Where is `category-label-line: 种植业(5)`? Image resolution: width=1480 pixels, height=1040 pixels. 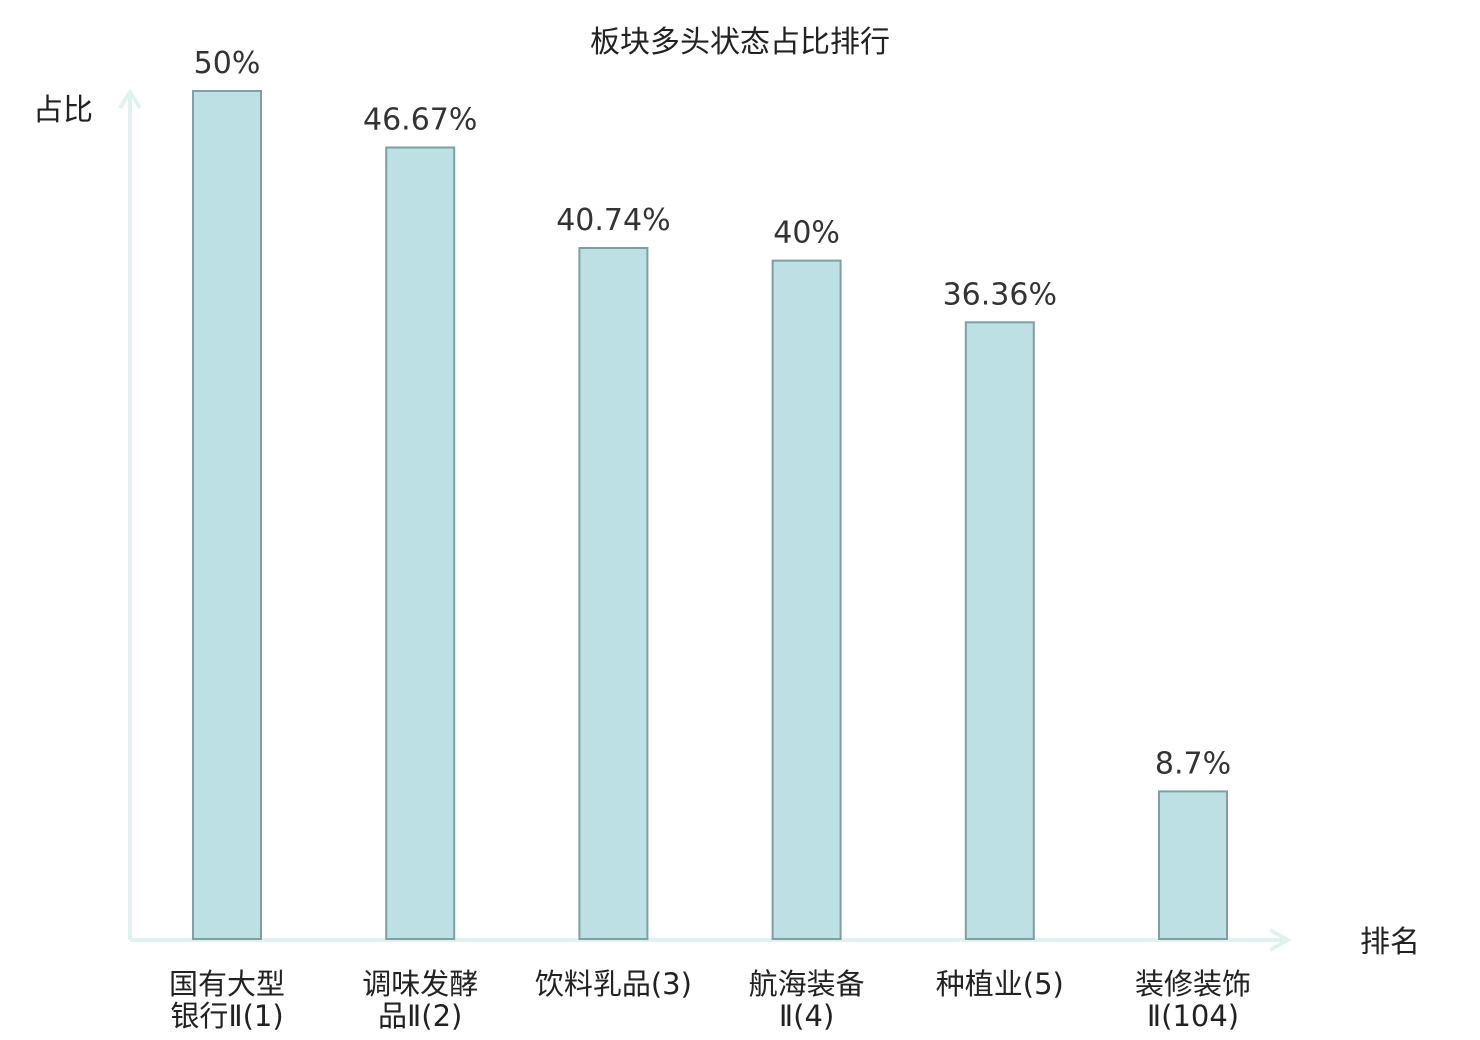 category-label-line: 种植业(5) is located at coordinates (1000, 984).